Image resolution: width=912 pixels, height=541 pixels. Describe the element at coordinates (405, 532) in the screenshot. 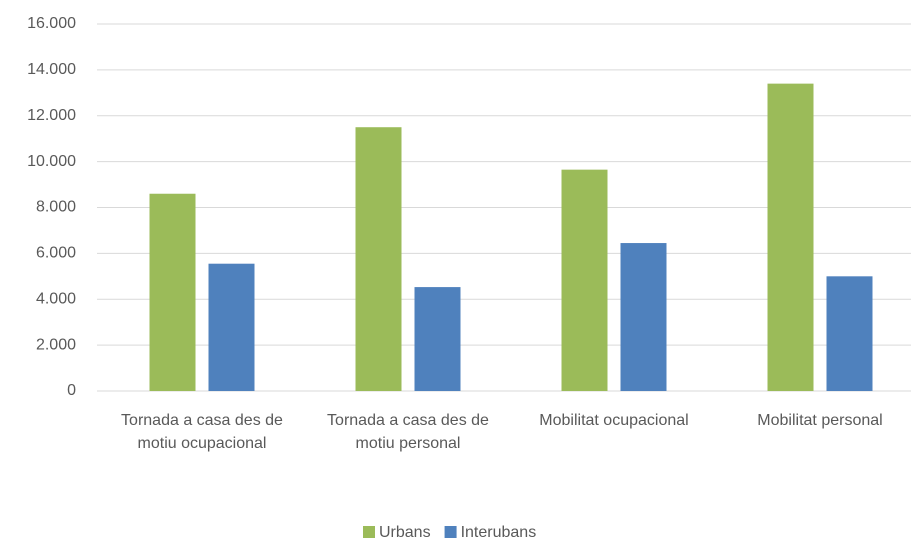

I see `legend-label: Urbans` at that location.